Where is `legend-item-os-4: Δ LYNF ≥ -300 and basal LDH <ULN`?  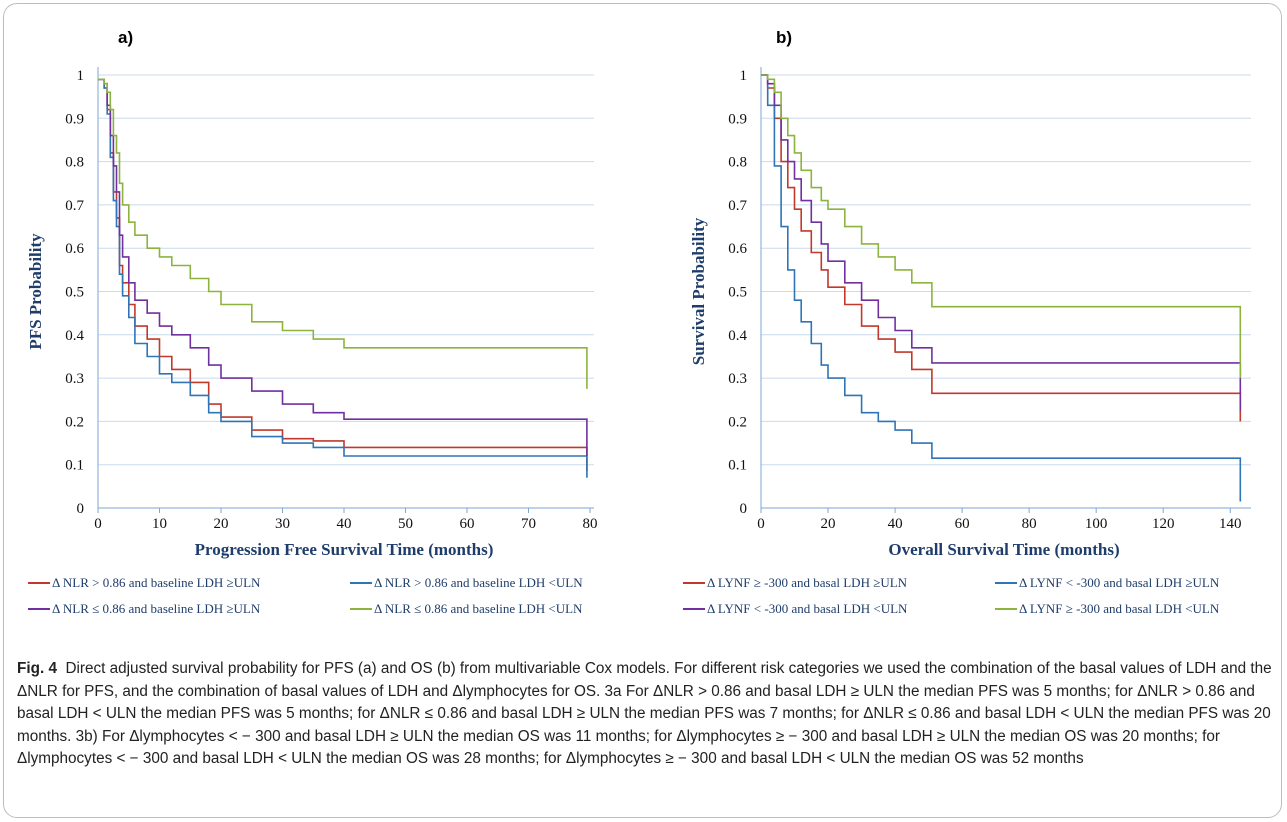 legend-item-os-4: Δ LYNF ≥ -300 and basal LDH <ULN is located at coordinates (1107, 609).